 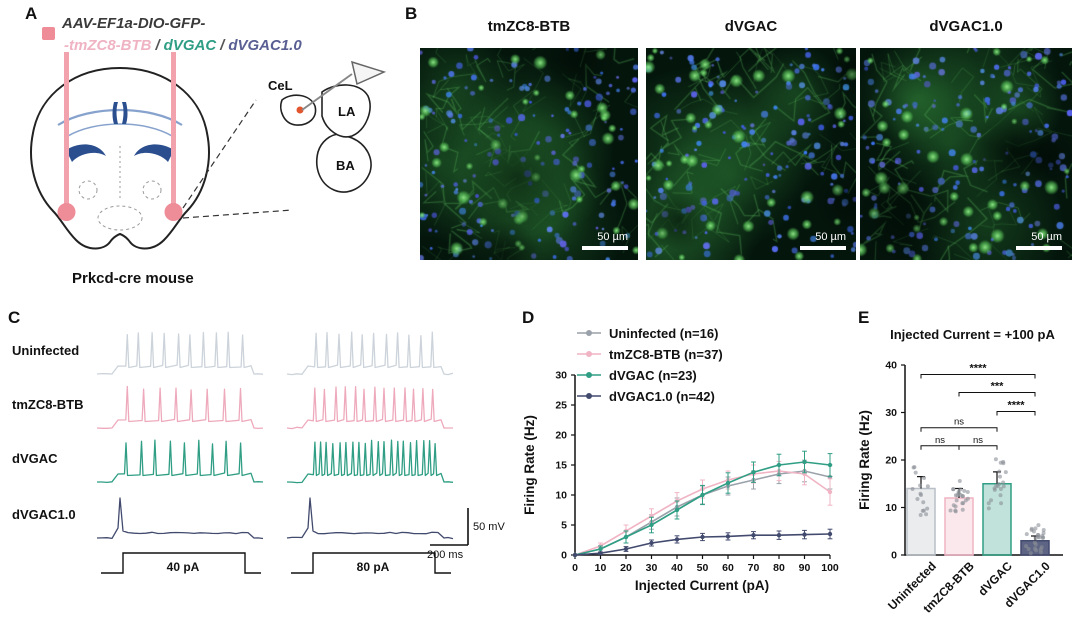 I want to click on micrograph-title-tmzc8: tmZC8-BTB, so click(x=529, y=26).